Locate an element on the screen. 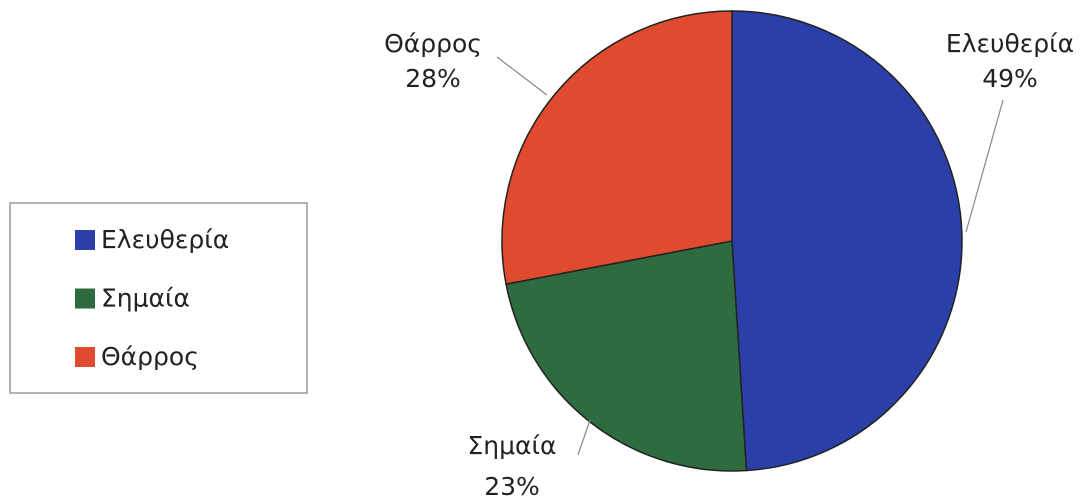 The width and height of the screenshot is (1090, 501). legend-label: Σημαία is located at coordinates (145, 298).